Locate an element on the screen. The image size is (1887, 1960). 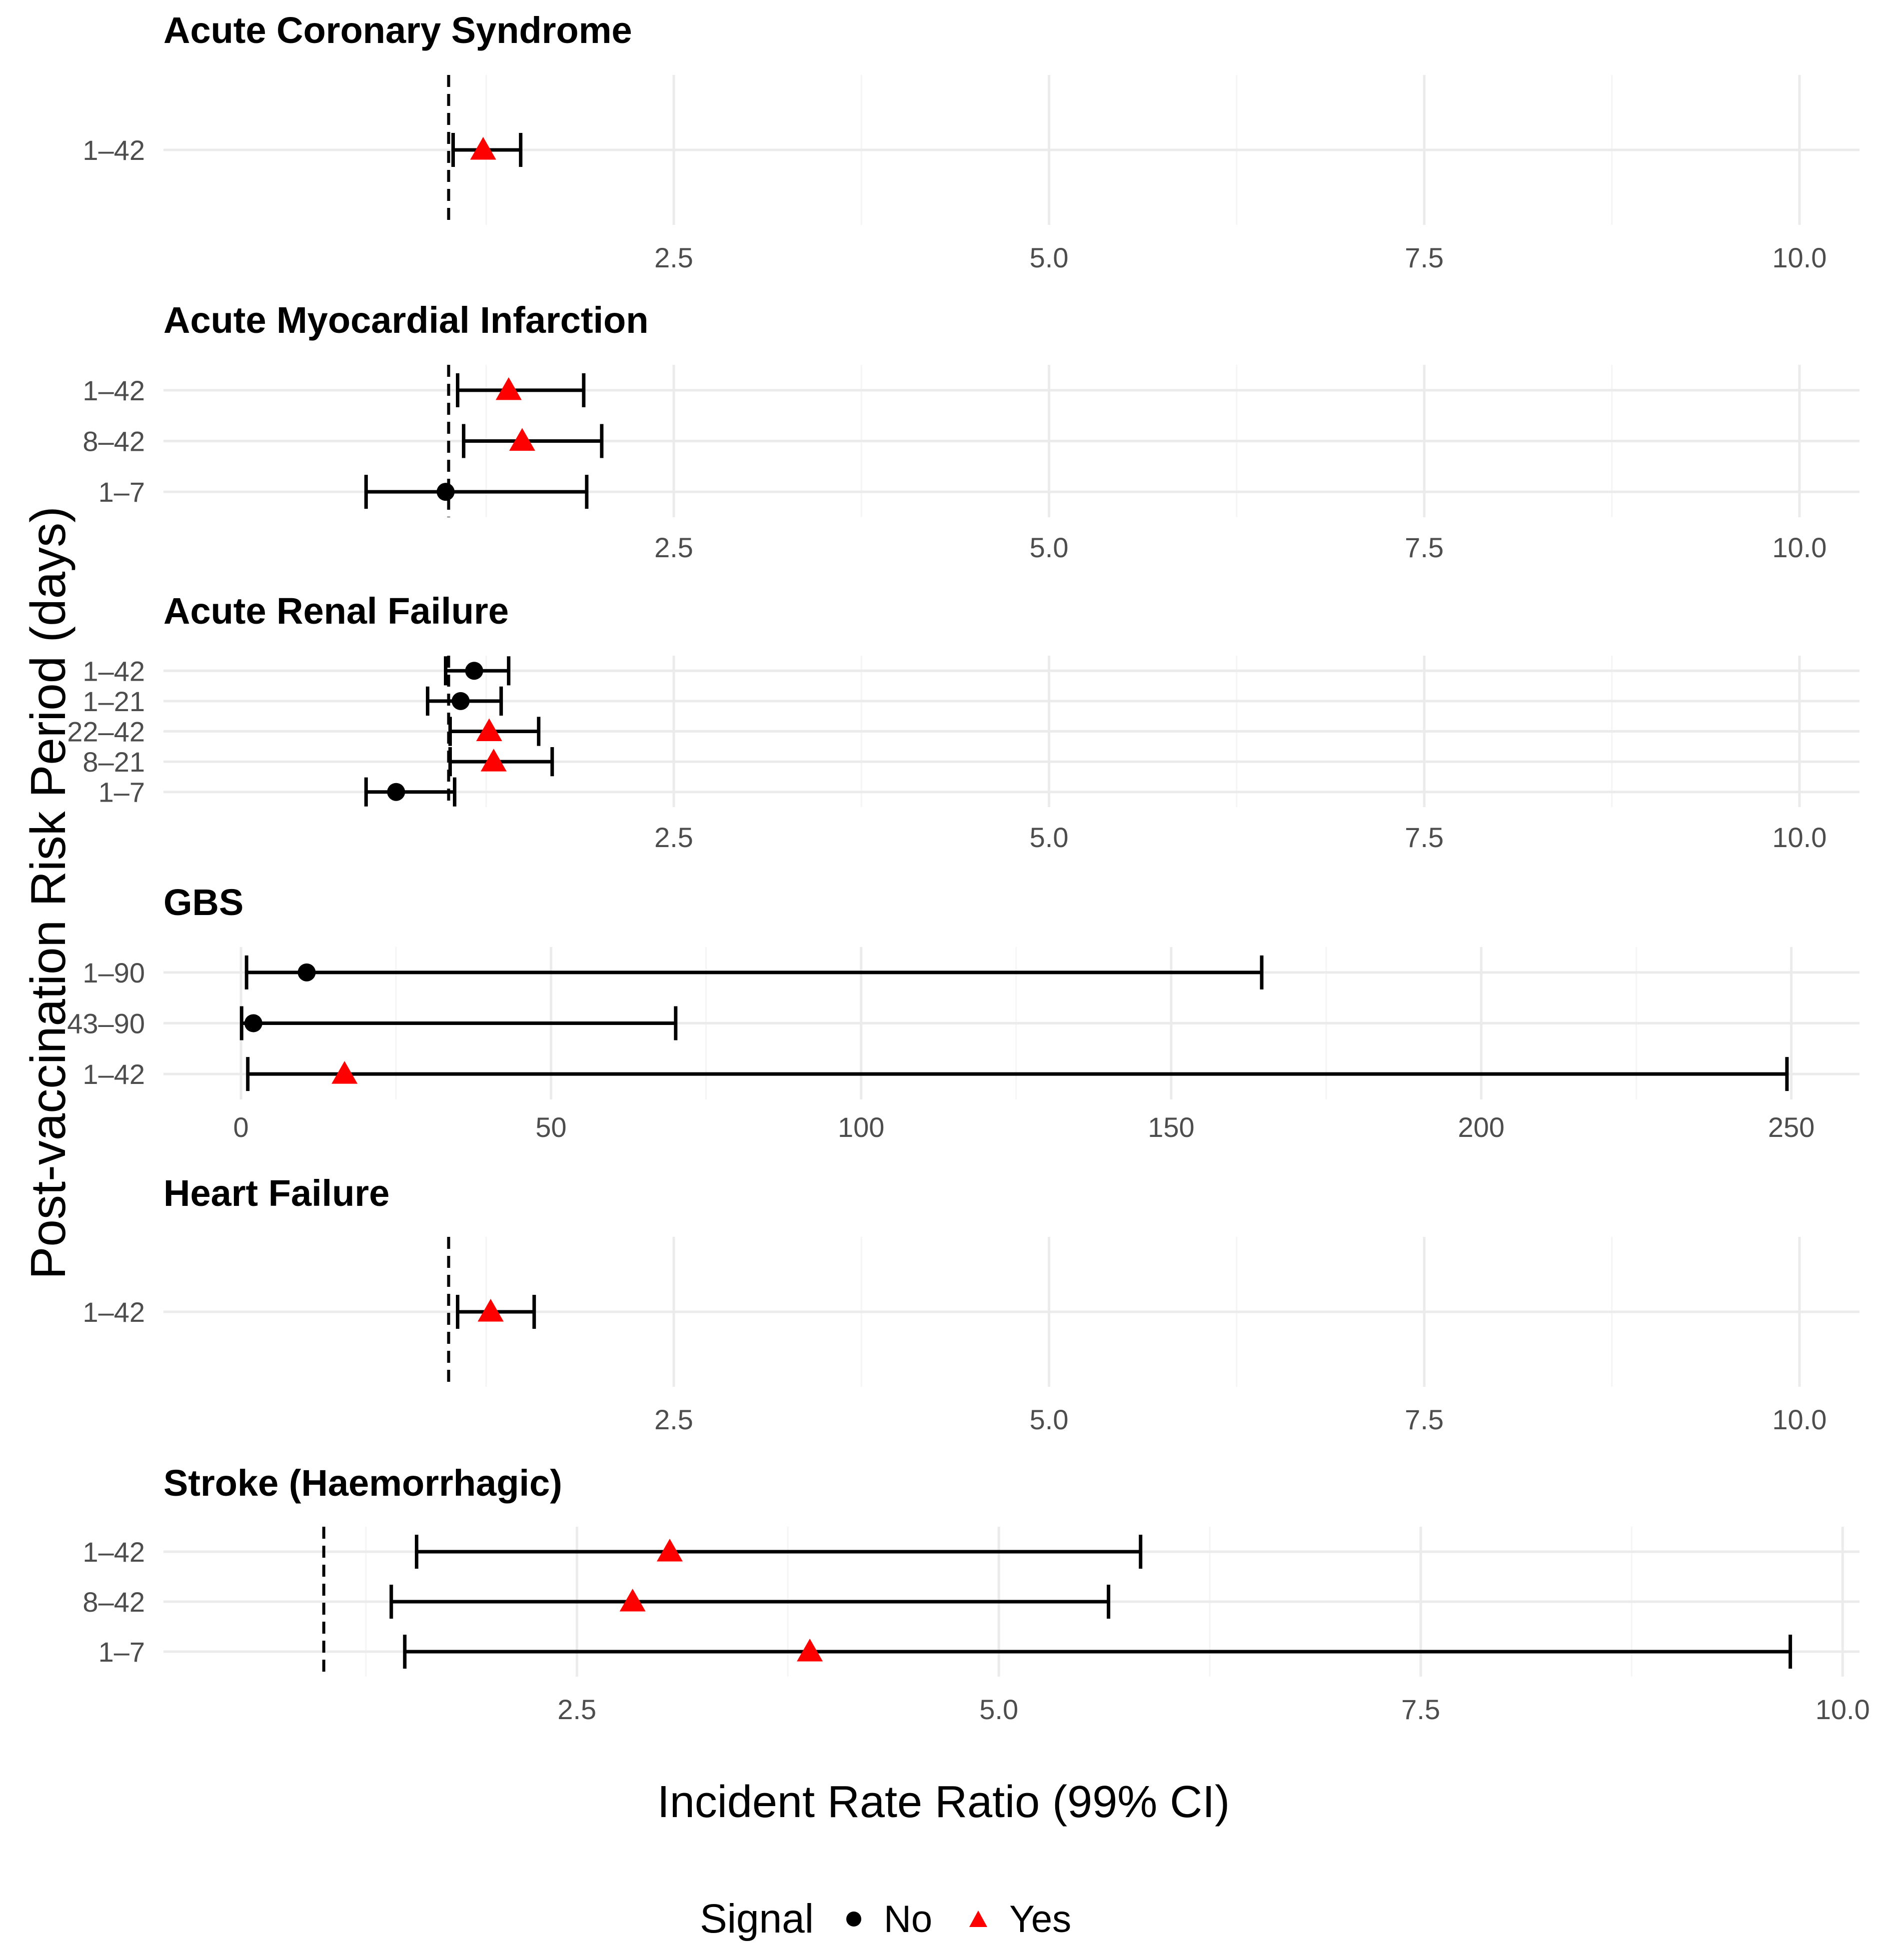
panel-title-ami: Acute Myocardial Infarction is located at coordinates (406, 320).